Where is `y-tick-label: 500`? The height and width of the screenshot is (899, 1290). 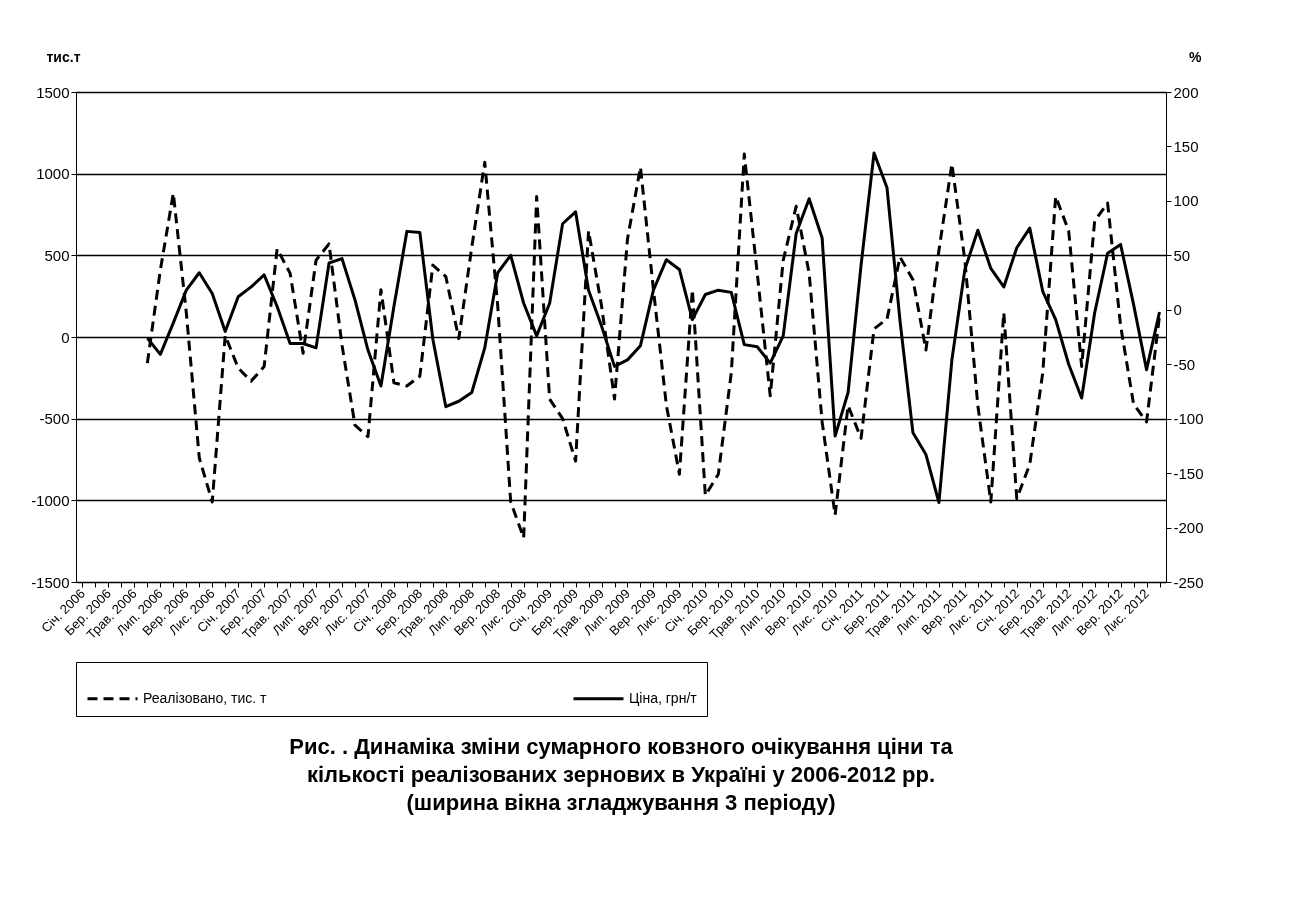
y-tick-label: 500 is located at coordinates (57, 255).